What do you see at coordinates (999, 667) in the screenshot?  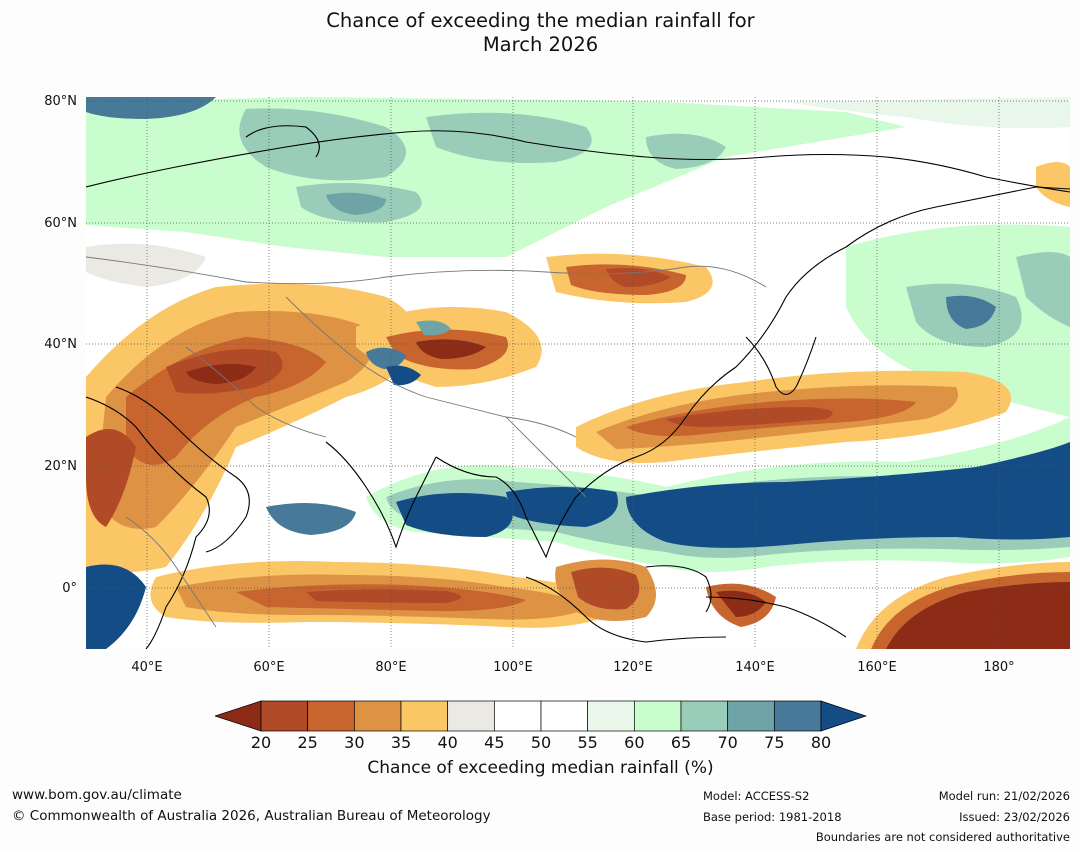 I see `lon-label-180: 180°` at bounding box center [999, 667].